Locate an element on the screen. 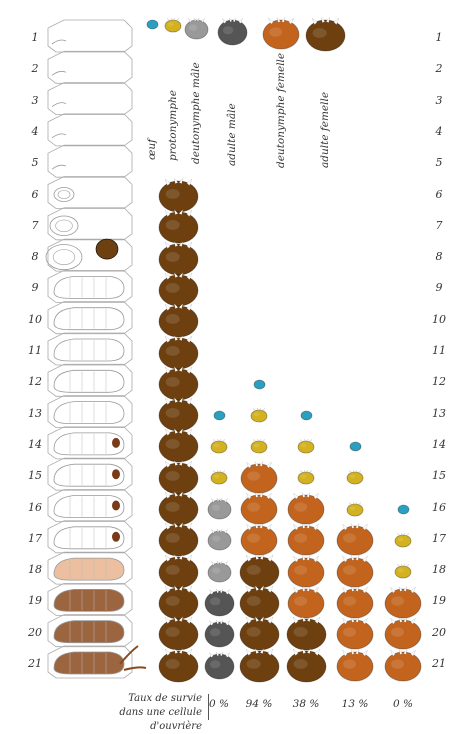 The image size is (454, 734). day-number-left: 12 is located at coordinates (35, 382).